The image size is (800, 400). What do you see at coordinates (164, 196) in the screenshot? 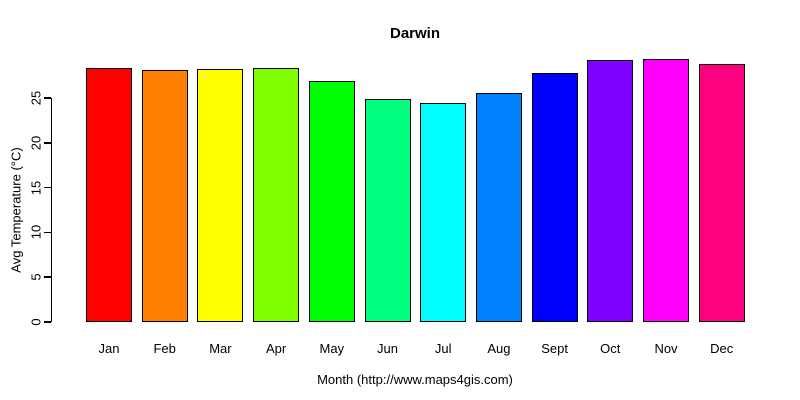
I see `bar-feb` at bounding box center [164, 196].